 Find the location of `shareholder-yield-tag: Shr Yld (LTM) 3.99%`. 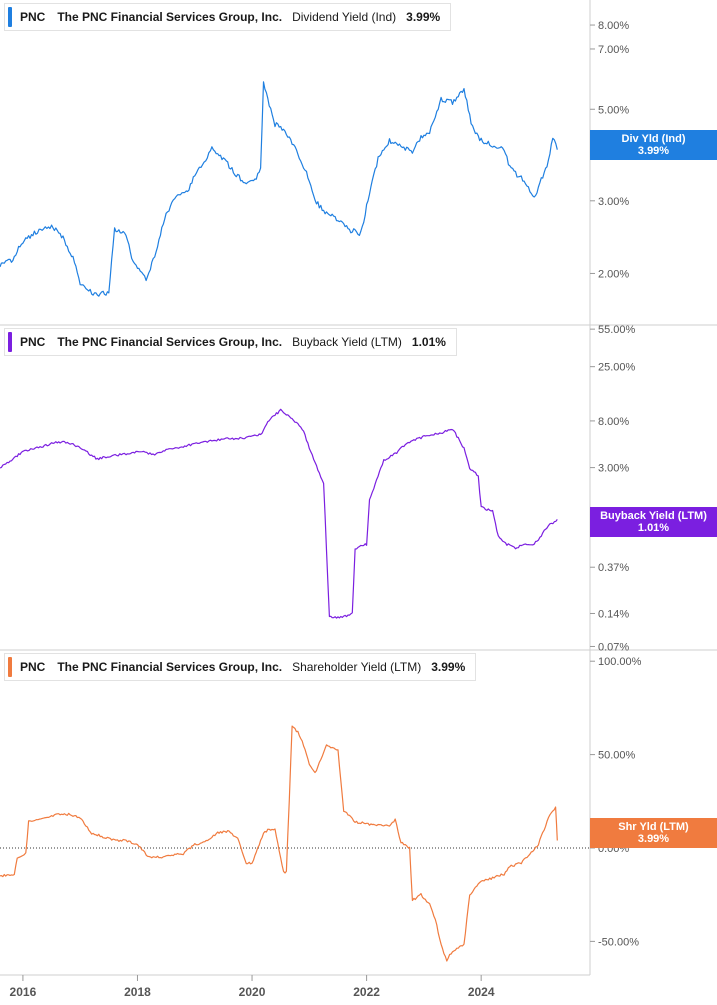

shareholder-yield-tag: Shr Yld (LTM) 3.99% is located at coordinates (653, 833).